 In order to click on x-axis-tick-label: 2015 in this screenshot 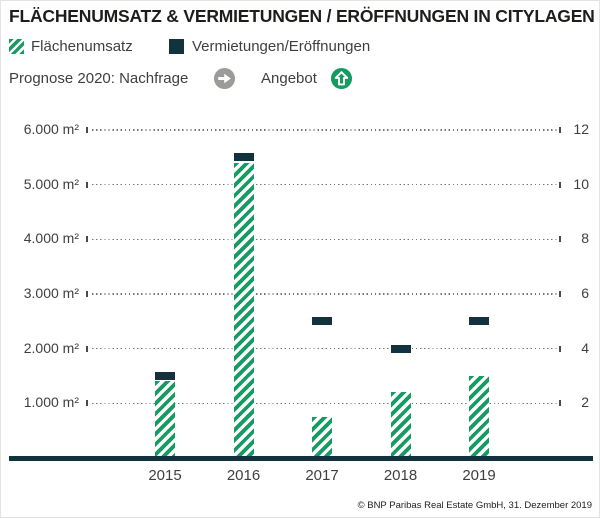, I will do `click(165, 475)`.